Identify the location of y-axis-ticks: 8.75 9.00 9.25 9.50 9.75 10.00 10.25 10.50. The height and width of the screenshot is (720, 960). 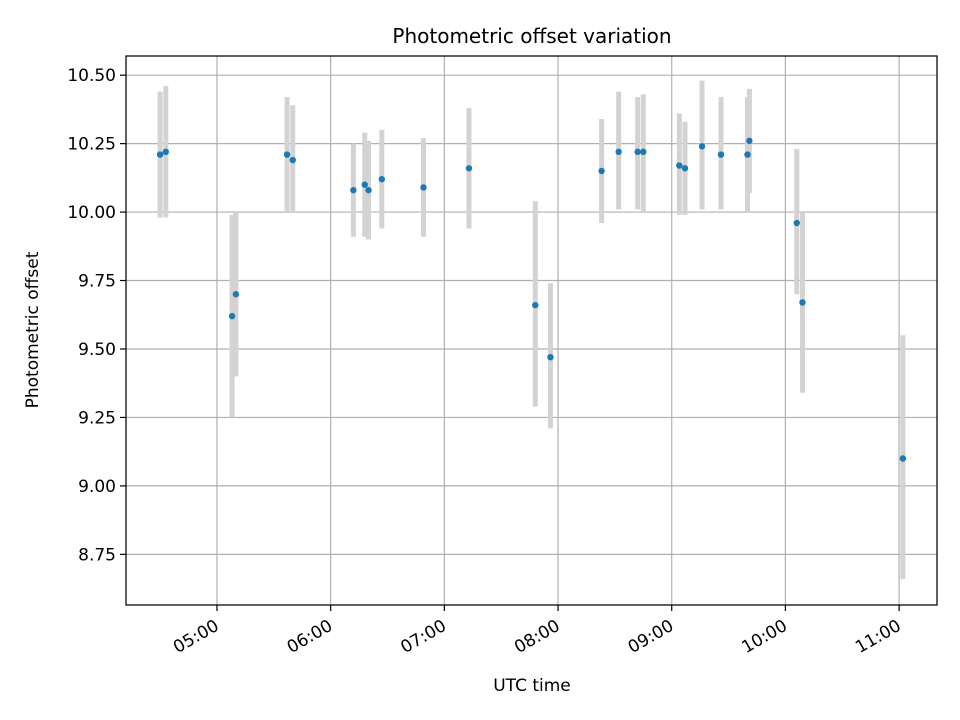
(96, 315).